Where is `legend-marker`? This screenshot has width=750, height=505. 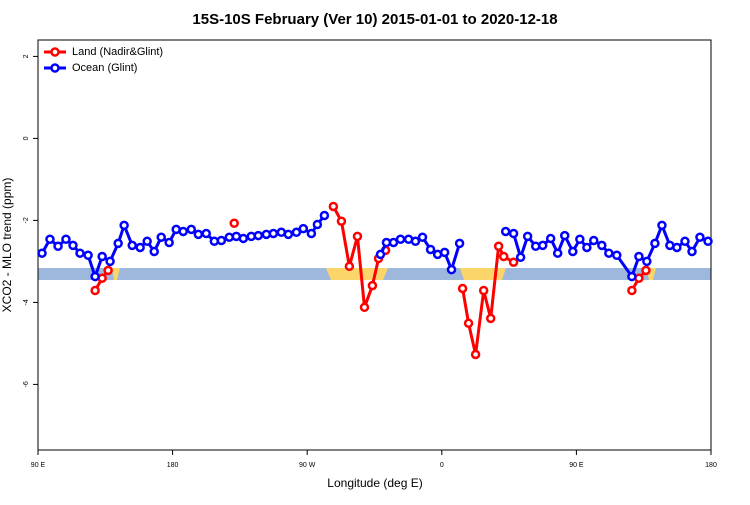 legend-marker is located at coordinates (55, 68).